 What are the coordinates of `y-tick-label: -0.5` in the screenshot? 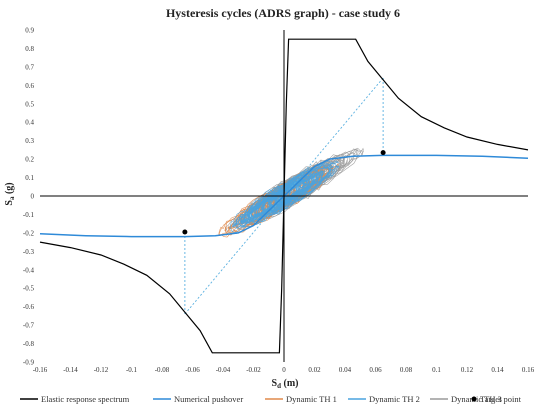 It's located at (29, 289).